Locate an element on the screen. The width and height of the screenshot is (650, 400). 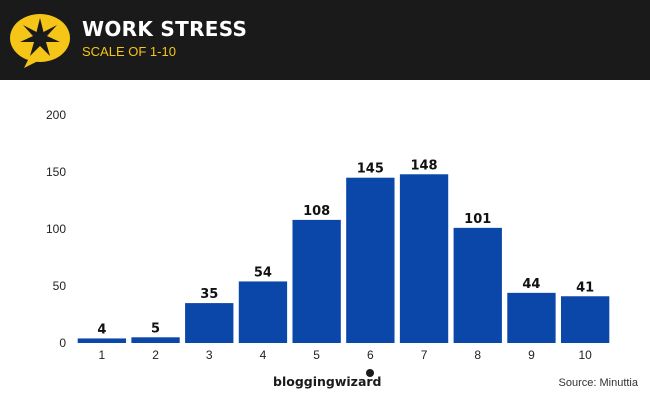
y-tick-label: 200 is located at coordinates (56, 115).